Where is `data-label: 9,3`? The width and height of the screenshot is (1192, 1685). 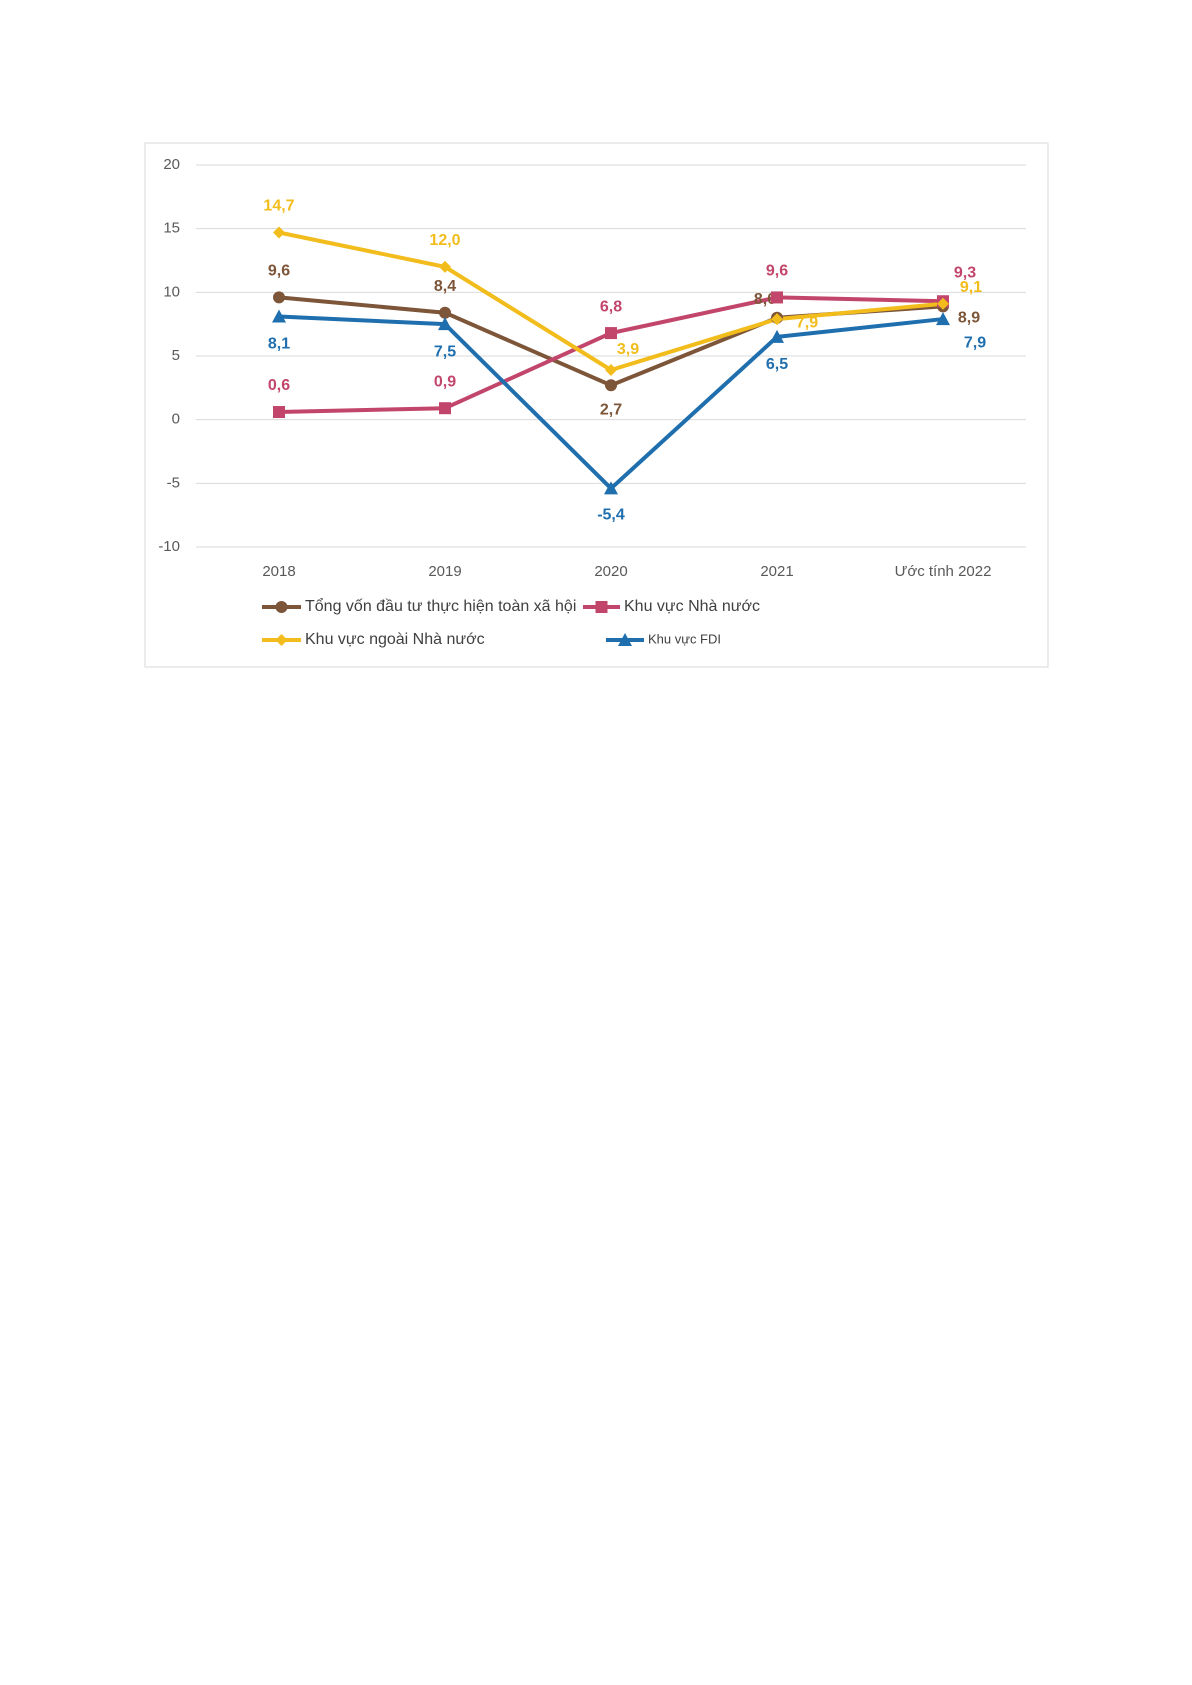 data-label: 9,3 is located at coordinates (965, 272).